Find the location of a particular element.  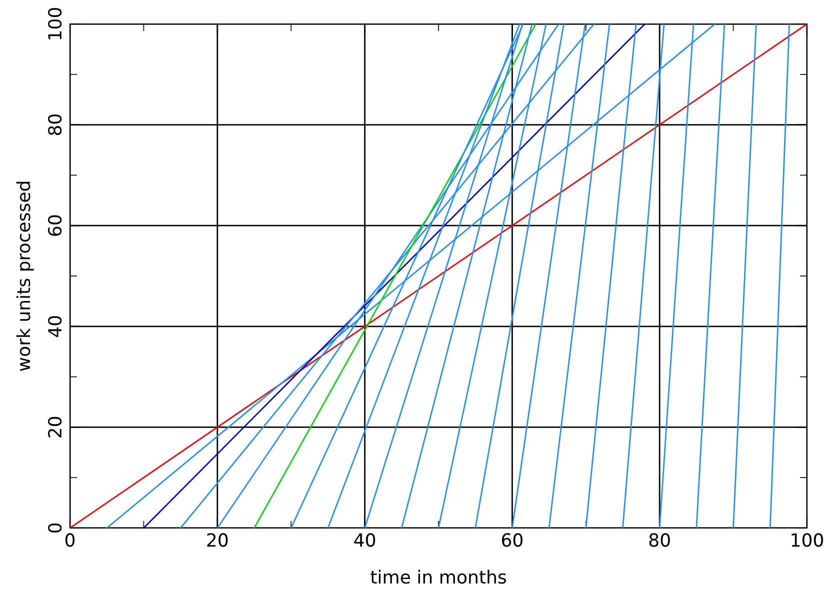

y-tick-label: 0 is located at coordinates (55, 528).